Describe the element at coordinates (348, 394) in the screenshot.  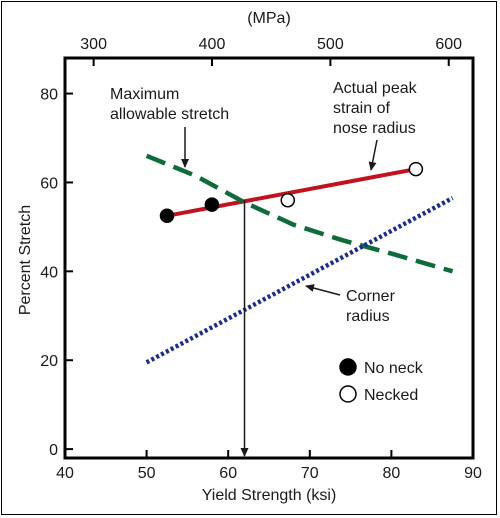
I see `legend-marker-necked` at that location.